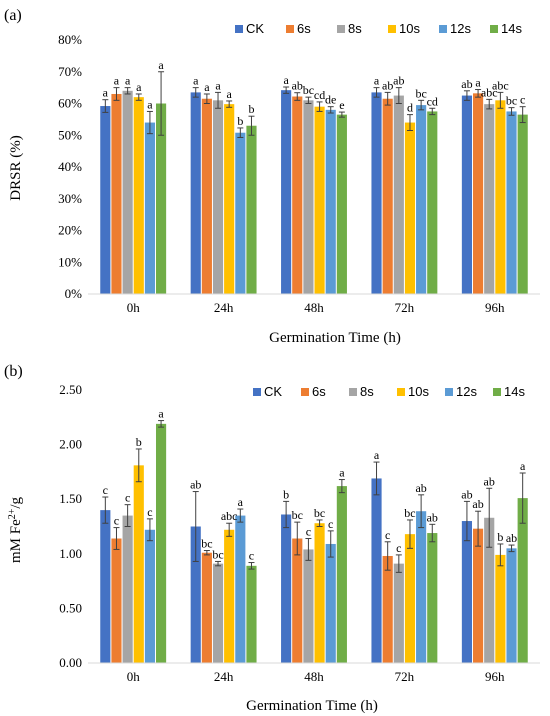 This screenshot has width=550, height=716. What do you see at coordinates (70, 498) in the screenshot?
I see `b-ytick-label: 1.50` at bounding box center [70, 498].